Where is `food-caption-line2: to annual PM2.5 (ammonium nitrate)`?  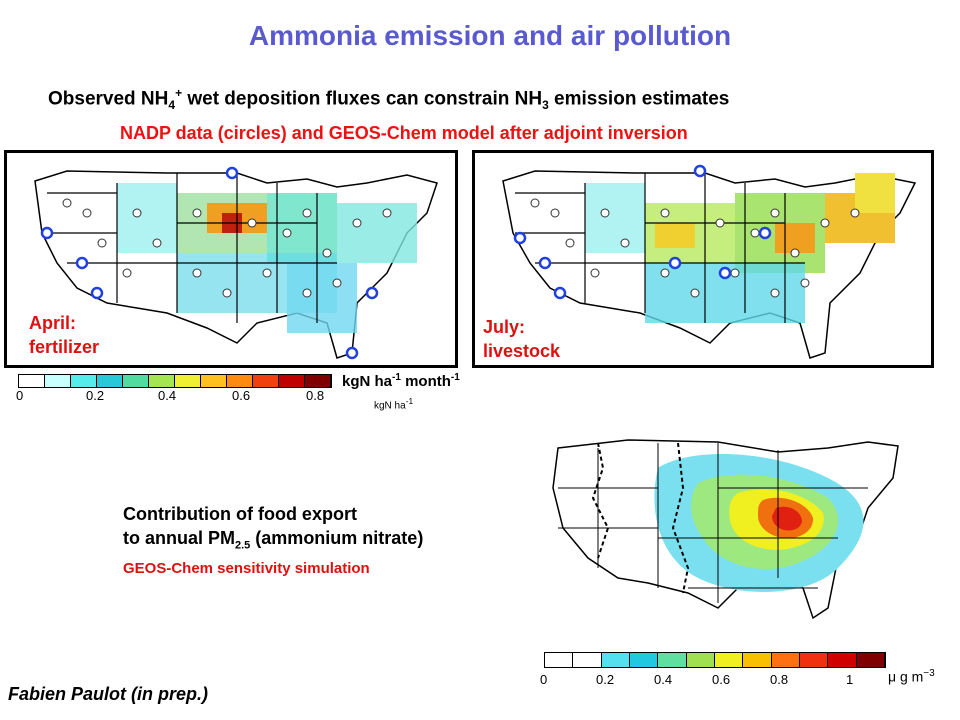
food-caption-line2: to annual PM2.5 (ammonium nitrate) is located at coordinates (273, 542).